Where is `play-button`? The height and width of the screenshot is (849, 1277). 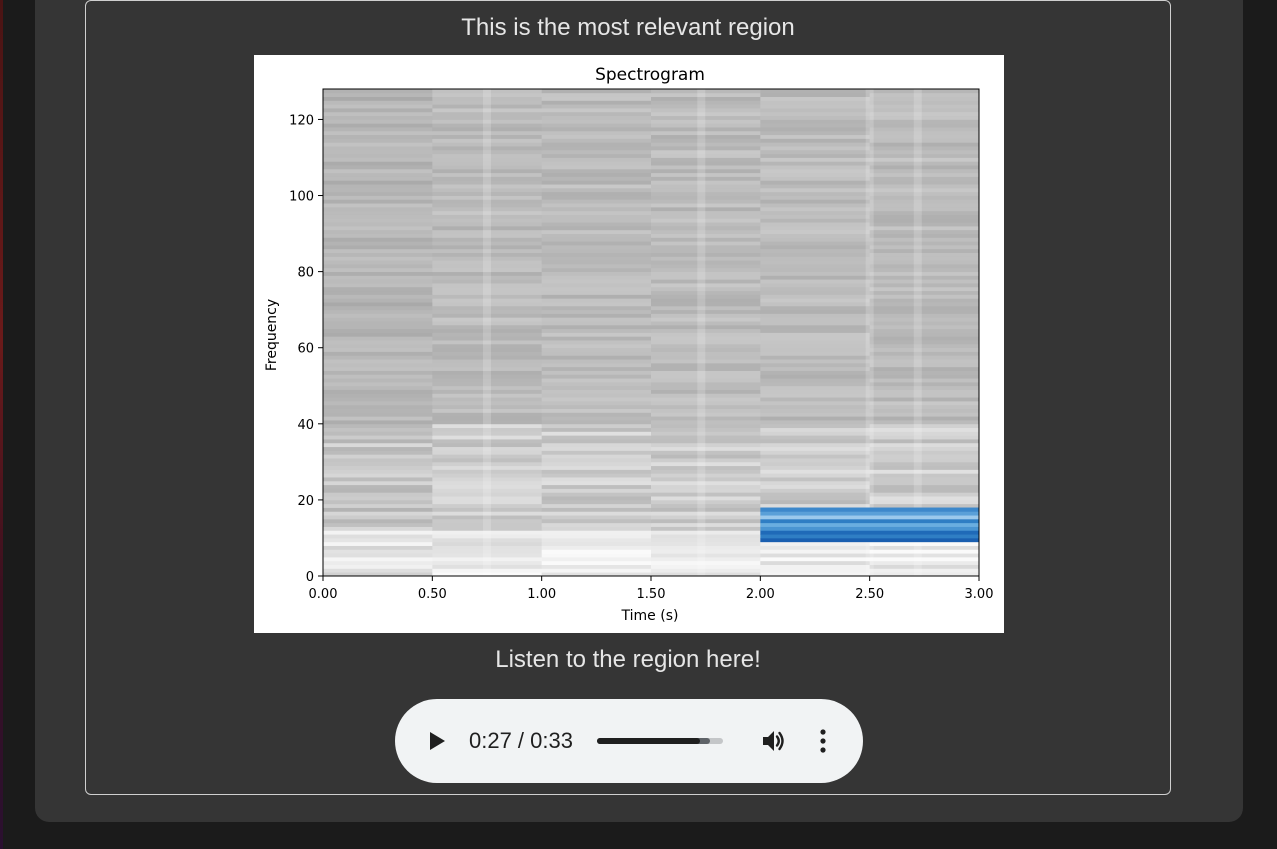
play-button is located at coordinates (437, 741).